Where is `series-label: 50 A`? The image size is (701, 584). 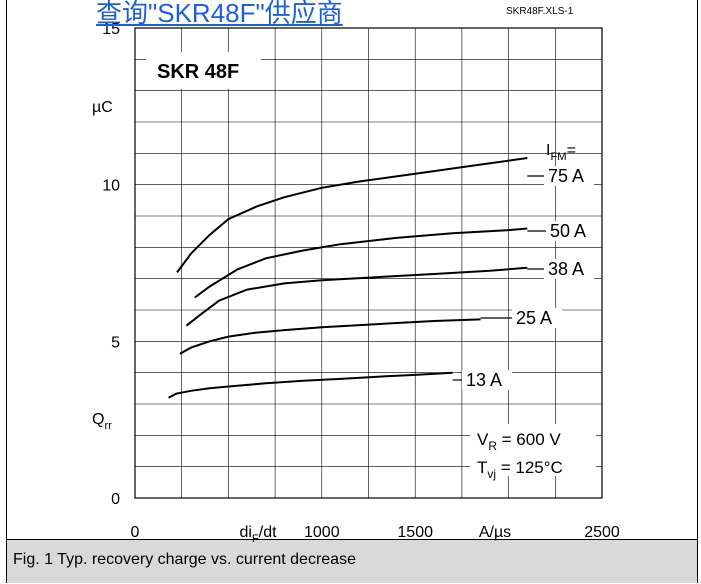 series-label: 50 A is located at coordinates (568, 231).